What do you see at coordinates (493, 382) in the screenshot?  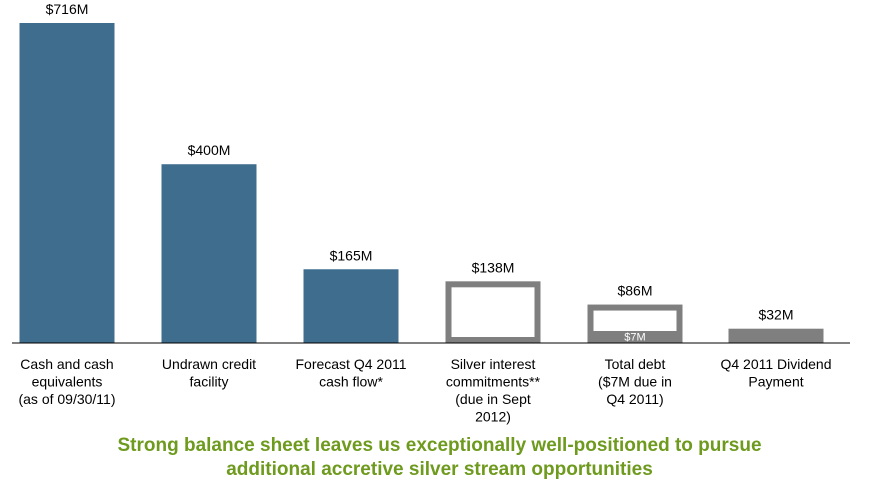 I see `category-label-3-1: commitments**` at bounding box center [493, 382].